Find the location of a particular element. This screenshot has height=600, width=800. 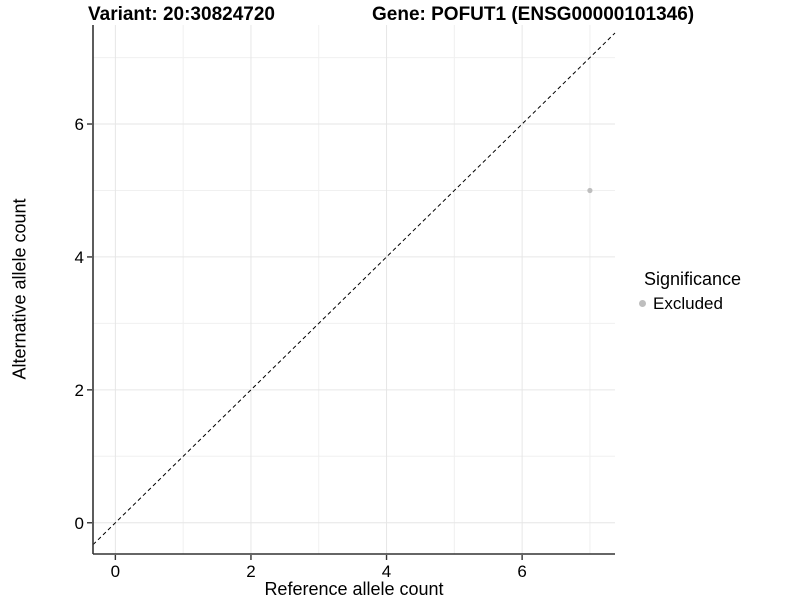

excluded-point-icon is located at coordinates (642, 303).